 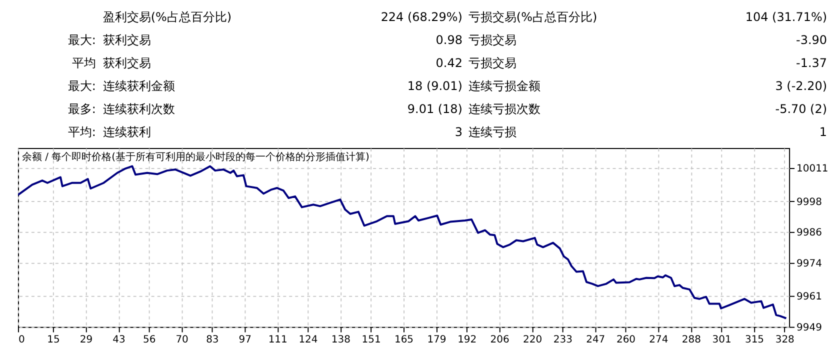 I want to click on text: 平均, so click(x=84, y=63).